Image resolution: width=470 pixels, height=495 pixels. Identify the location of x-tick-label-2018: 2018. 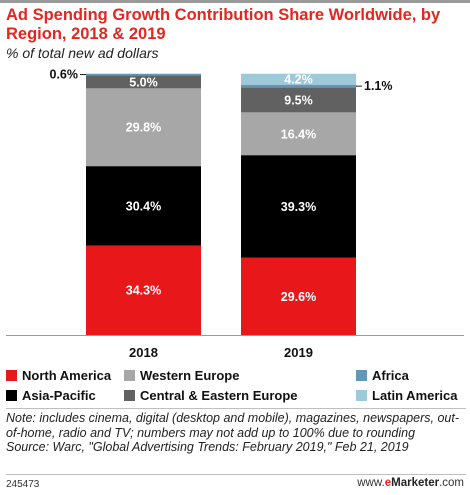
(143, 352).